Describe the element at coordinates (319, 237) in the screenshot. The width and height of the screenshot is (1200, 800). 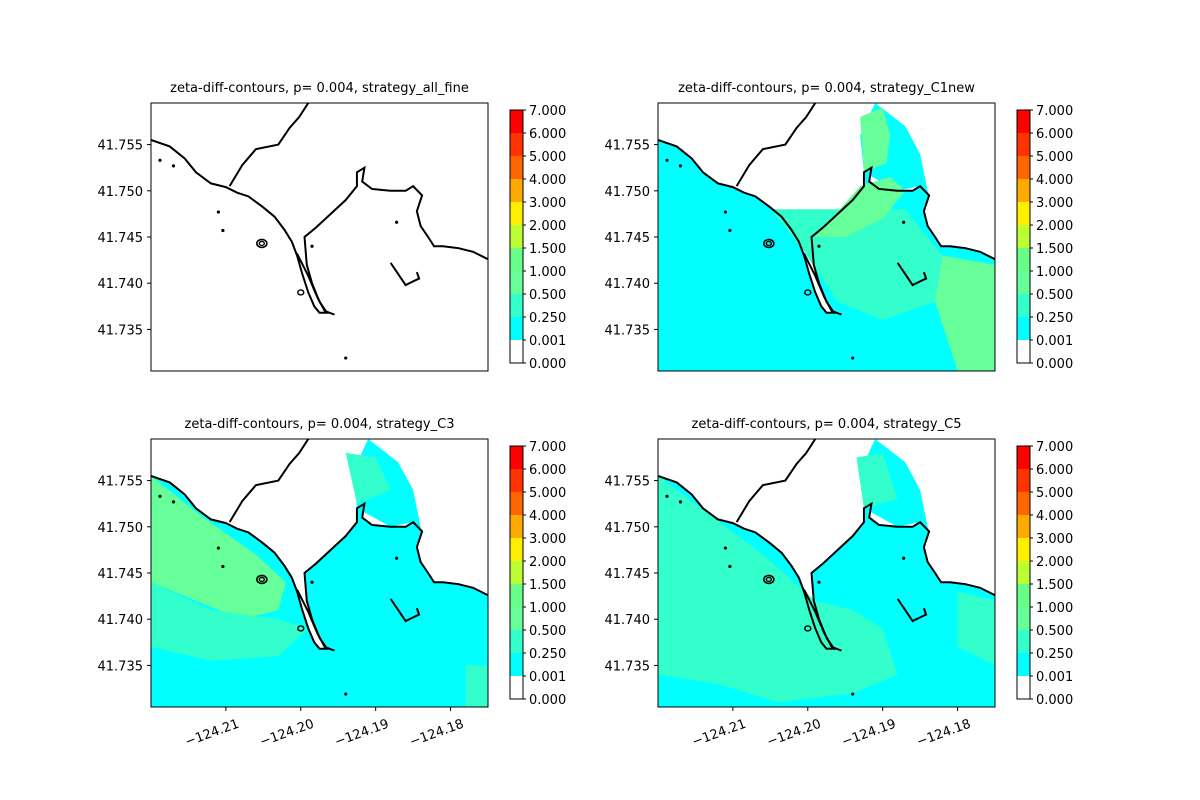
I see `plot-background` at that location.